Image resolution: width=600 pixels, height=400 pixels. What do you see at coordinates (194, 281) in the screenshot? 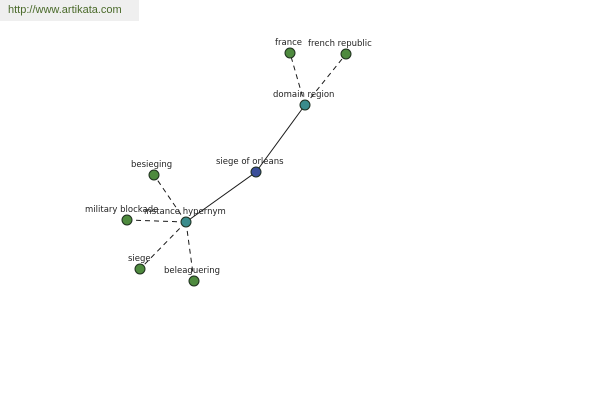
I see `node-circle-beleaguering` at bounding box center [194, 281].